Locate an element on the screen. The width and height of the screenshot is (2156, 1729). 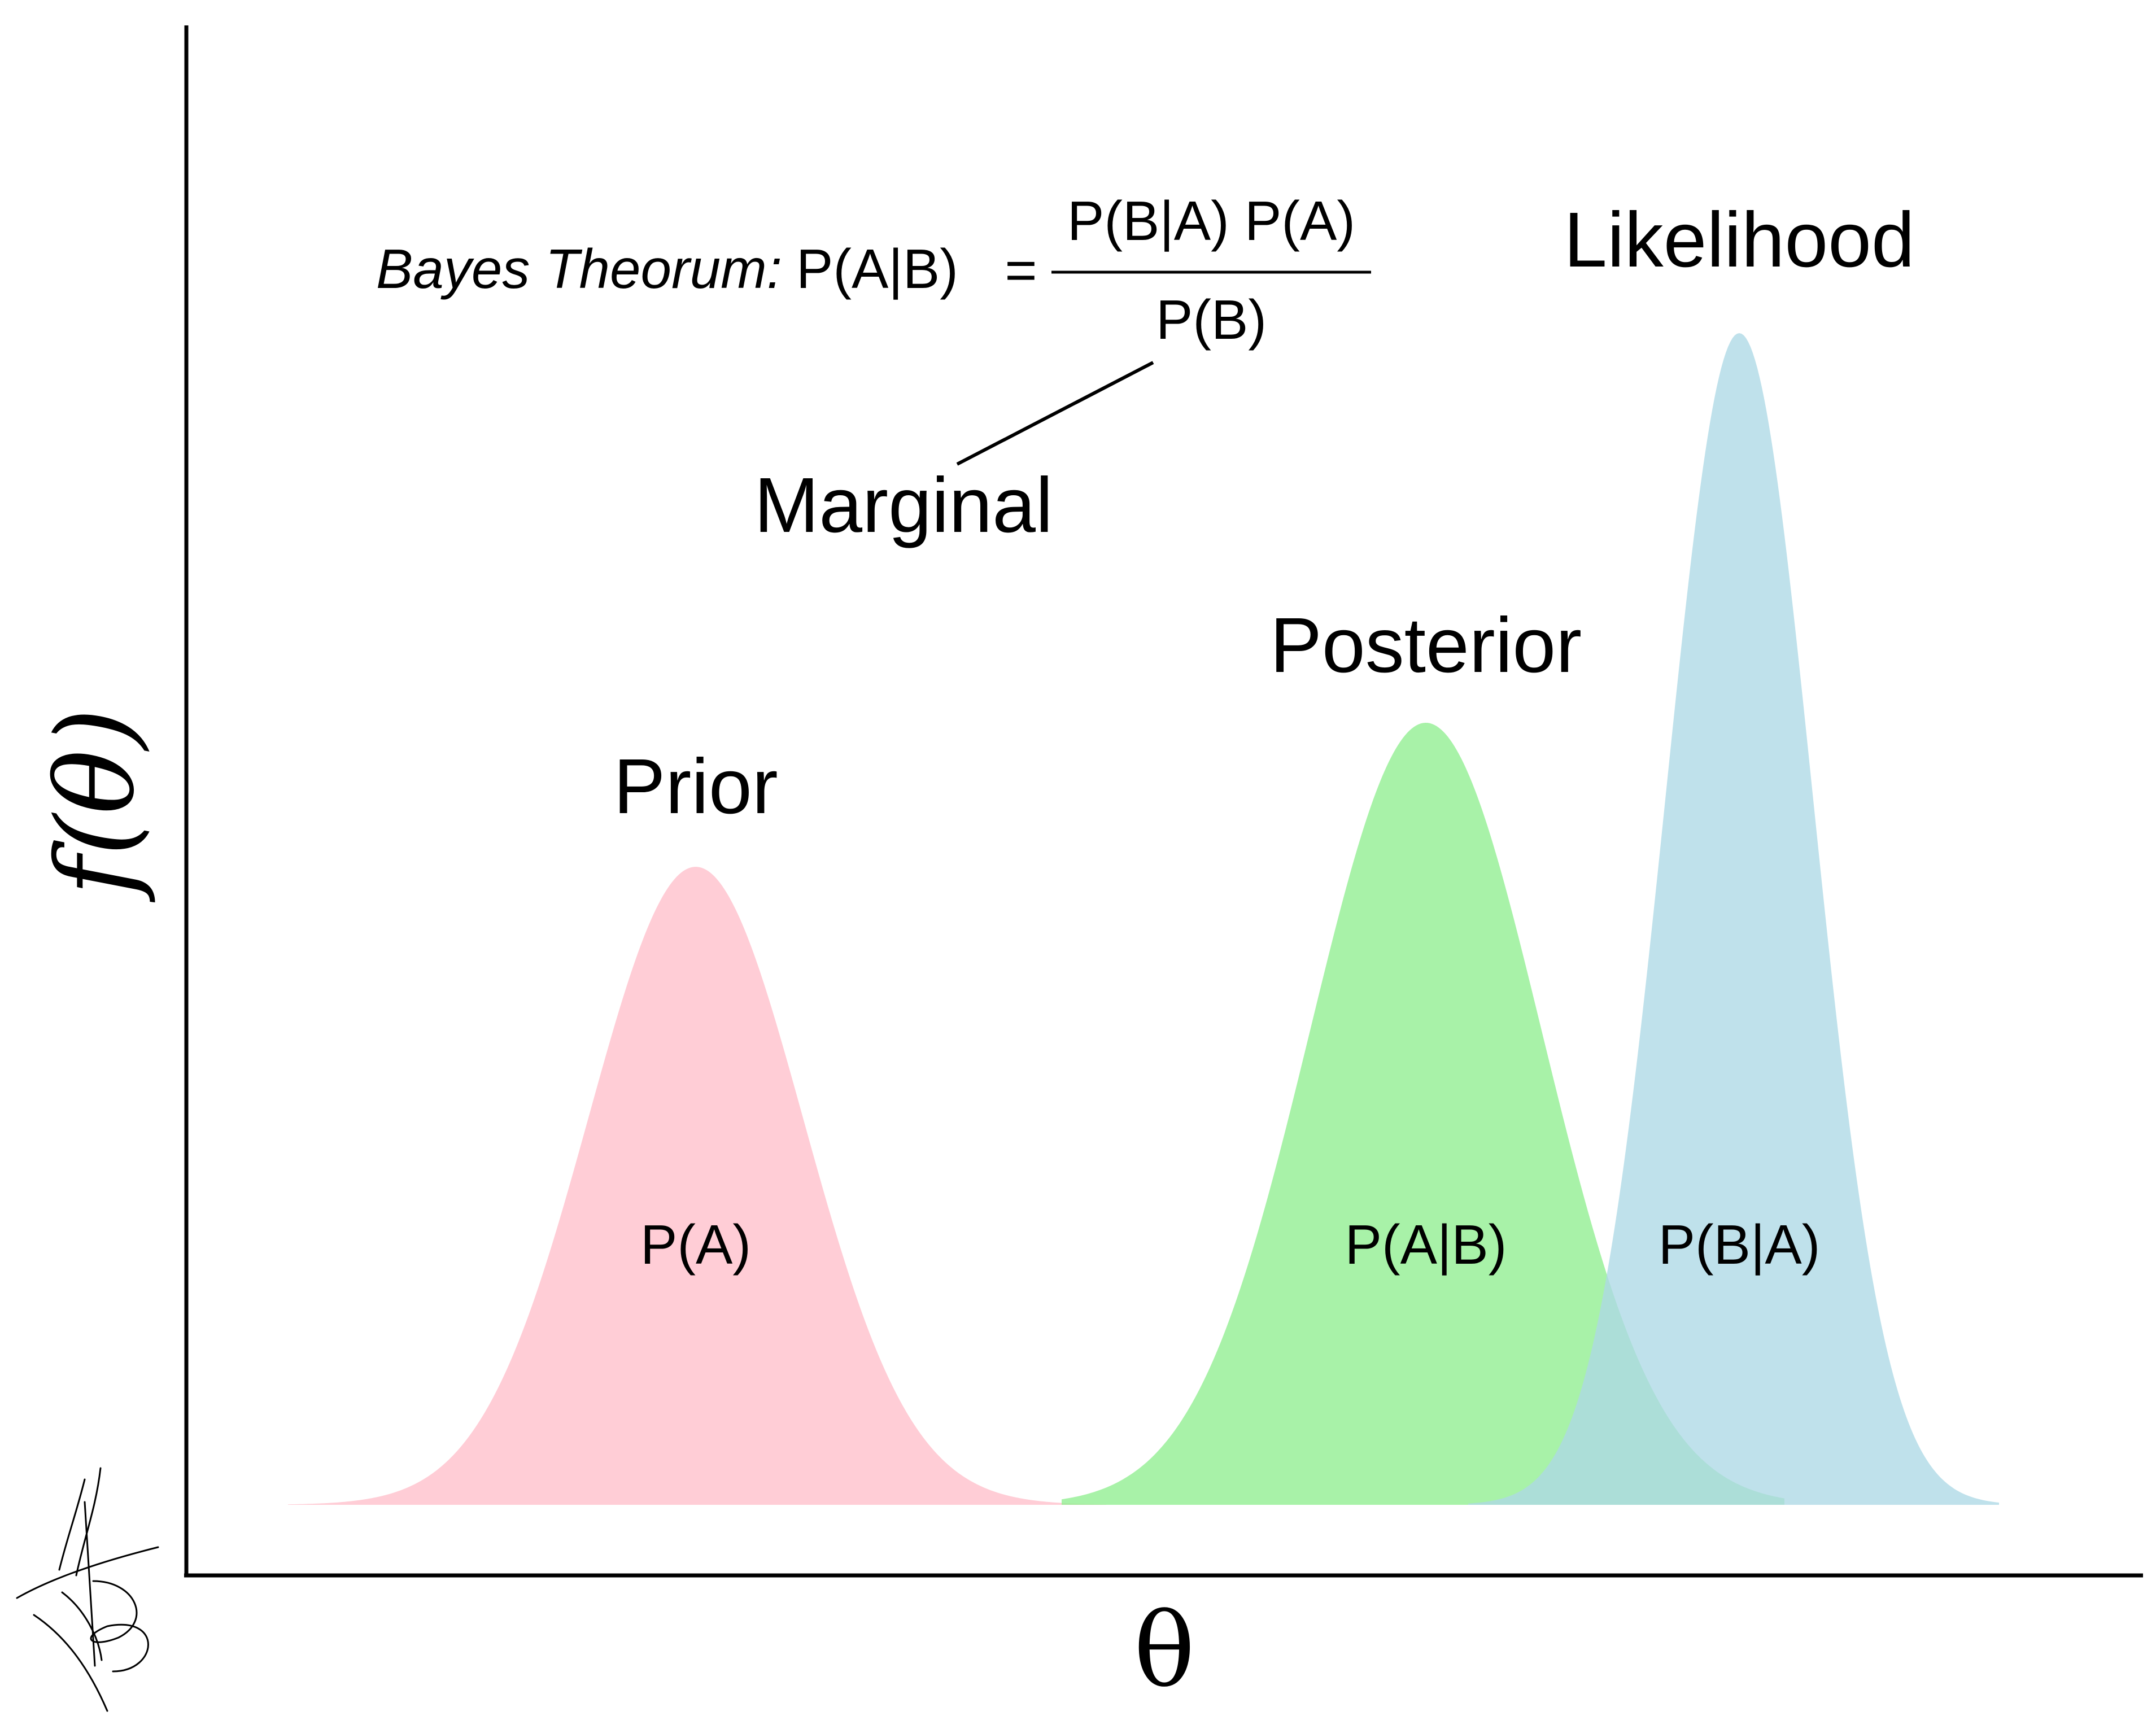
prior-curve is located at coordinates (698, 1186).